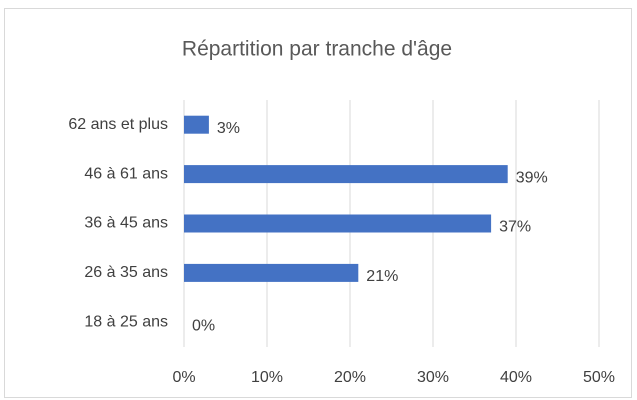  I want to click on data-label: 21%, so click(382, 276).